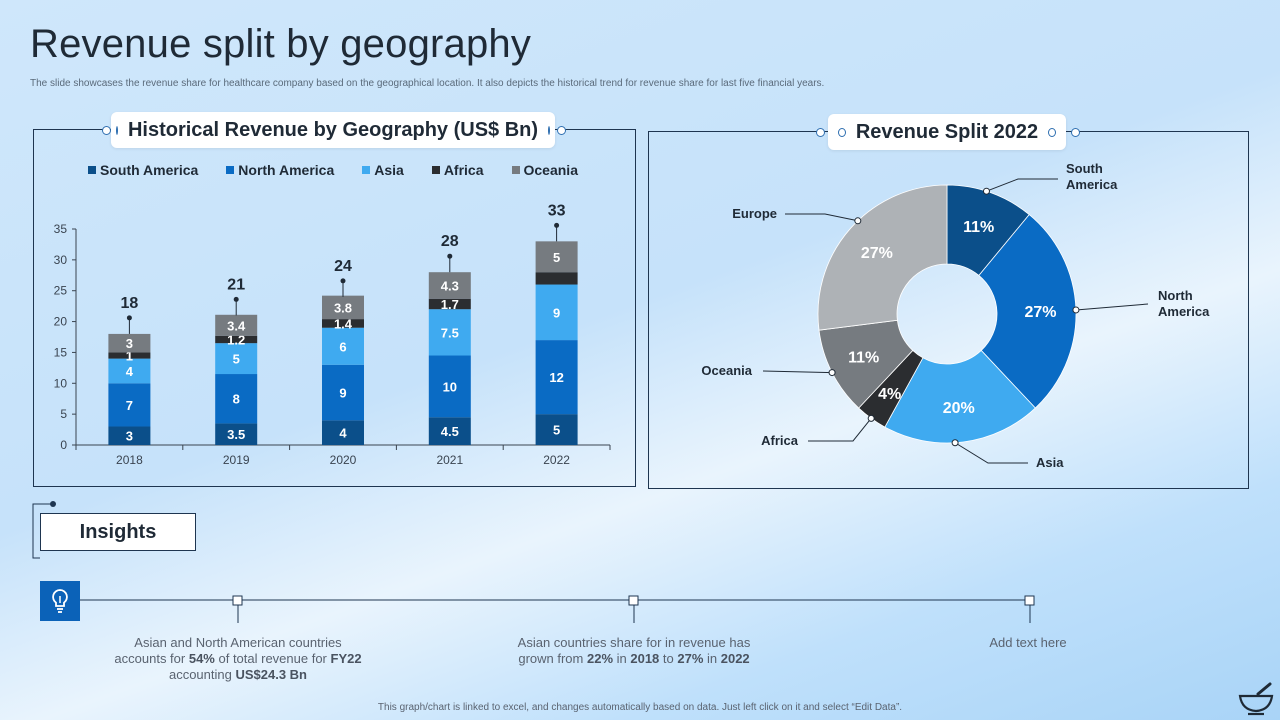 This screenshot has height=720, width=1280. I want to click on bar-data-label: 4, so click(130, 371).